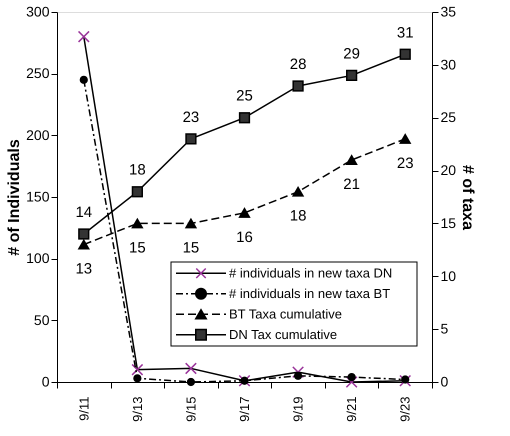 This screenshot has width=510, height=436. Describe the element at coordinates (15, 197) in the screenshot. I see `y-axis-title: # of Individuals` at that location.